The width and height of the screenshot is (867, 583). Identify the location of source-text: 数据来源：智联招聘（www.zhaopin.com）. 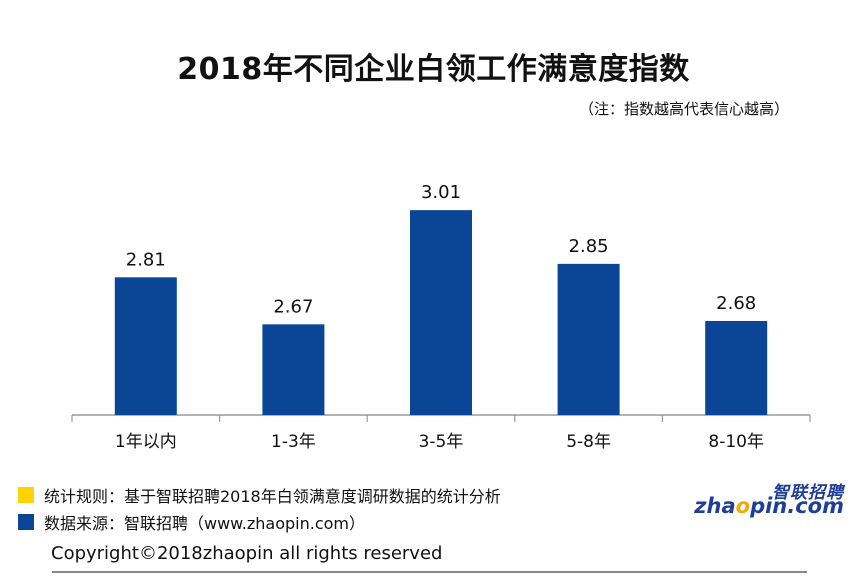
(205, 523).